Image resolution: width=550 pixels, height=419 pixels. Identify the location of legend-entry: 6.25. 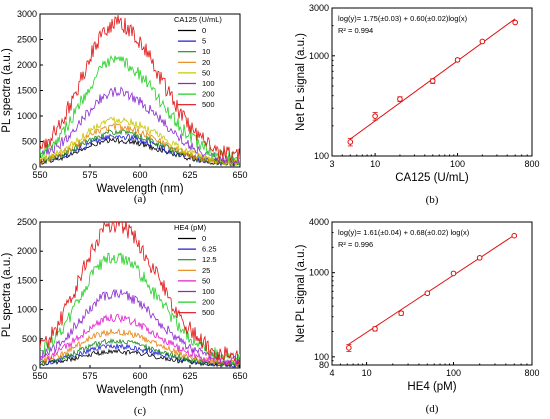
(209, 249).